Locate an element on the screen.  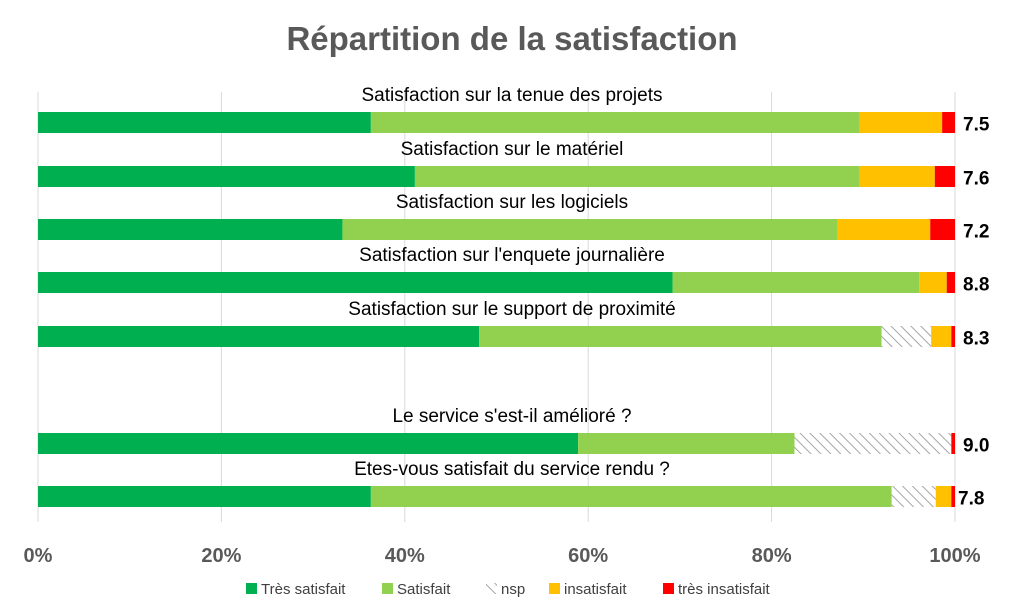
score-label: 7.5 is located at coordinates (976, 125).